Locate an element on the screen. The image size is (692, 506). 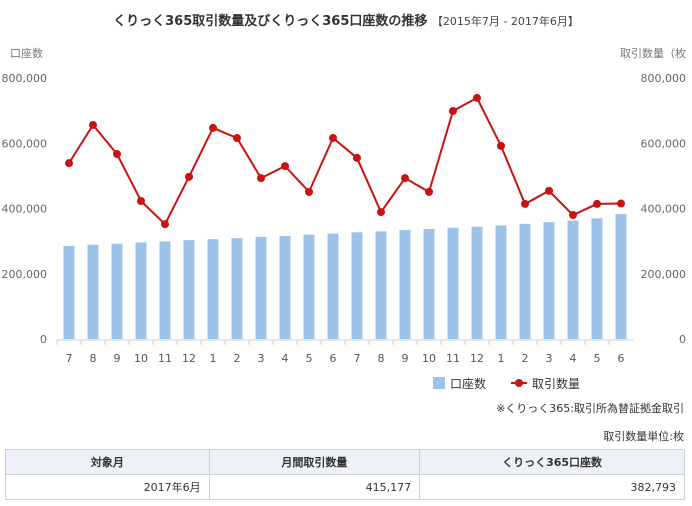
header-accounts: くりっく365口座数 is located at coordinates (552, 462).